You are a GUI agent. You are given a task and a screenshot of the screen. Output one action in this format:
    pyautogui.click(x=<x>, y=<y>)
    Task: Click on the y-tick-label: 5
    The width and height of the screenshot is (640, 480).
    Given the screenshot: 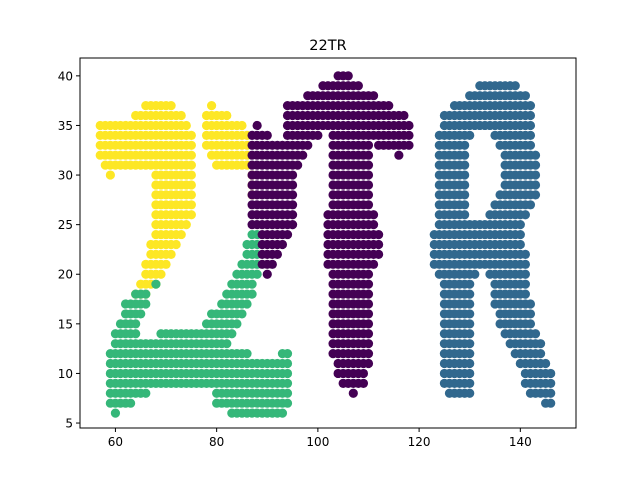 What is the action you would take?
    pyautogui.click(x=69, y=424)
    